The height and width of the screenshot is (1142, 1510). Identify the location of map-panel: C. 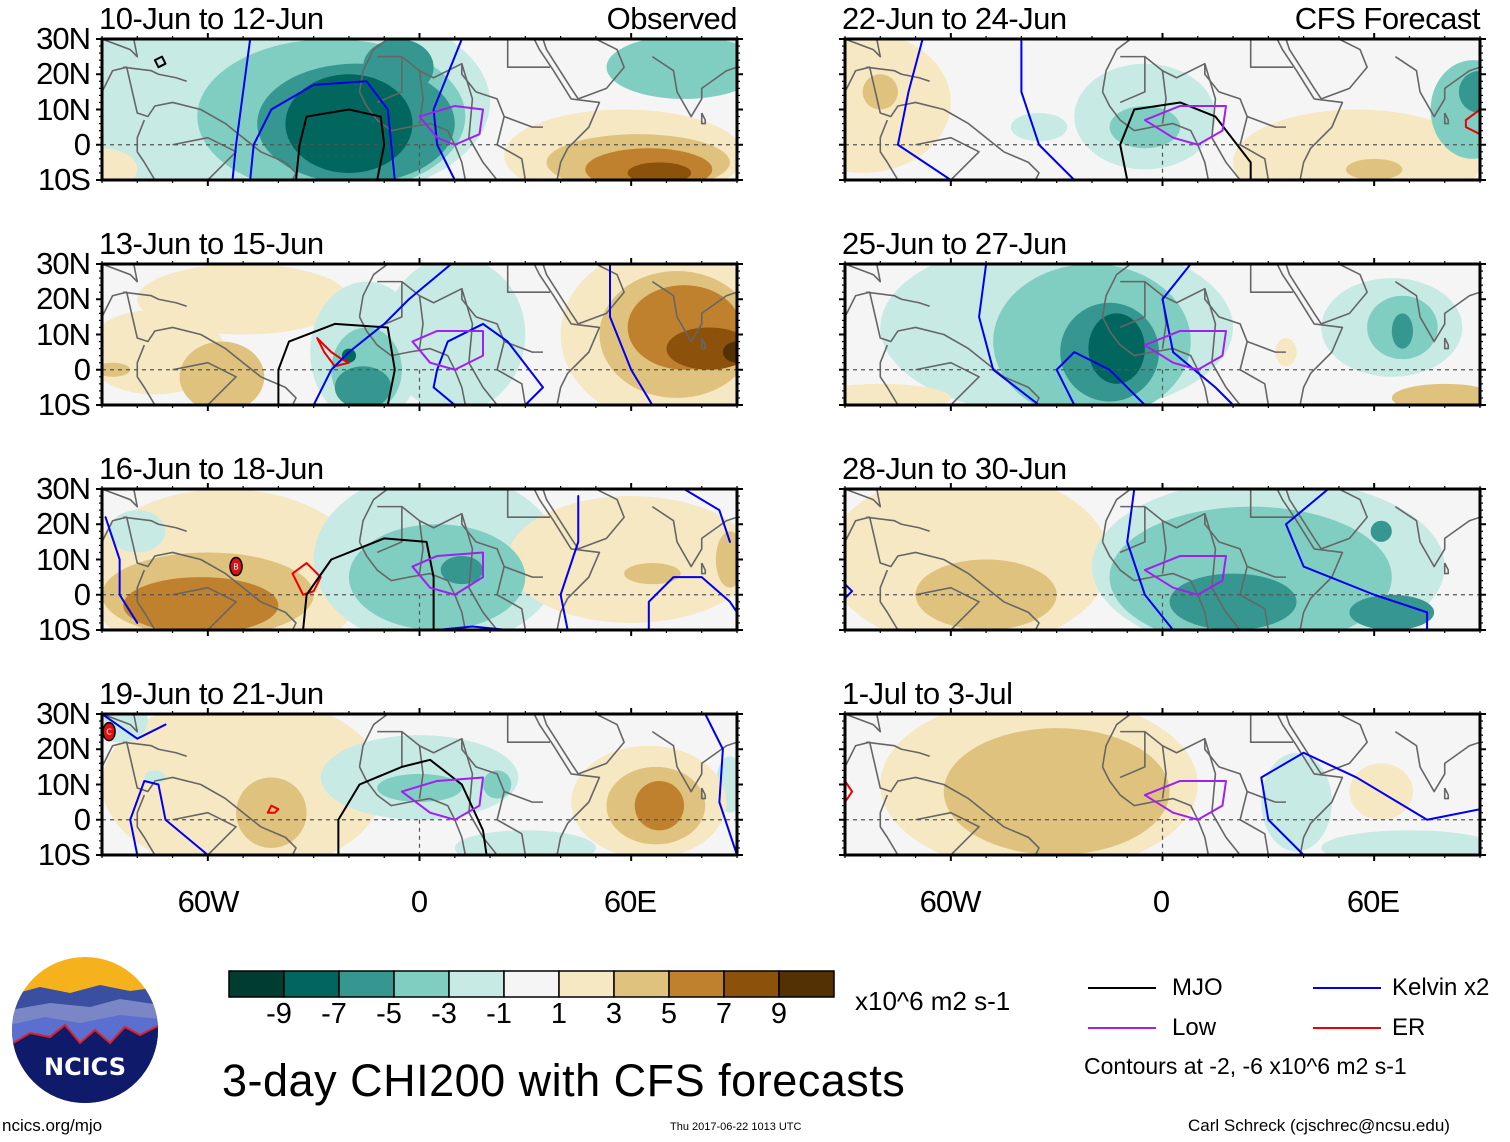
(419, 784).